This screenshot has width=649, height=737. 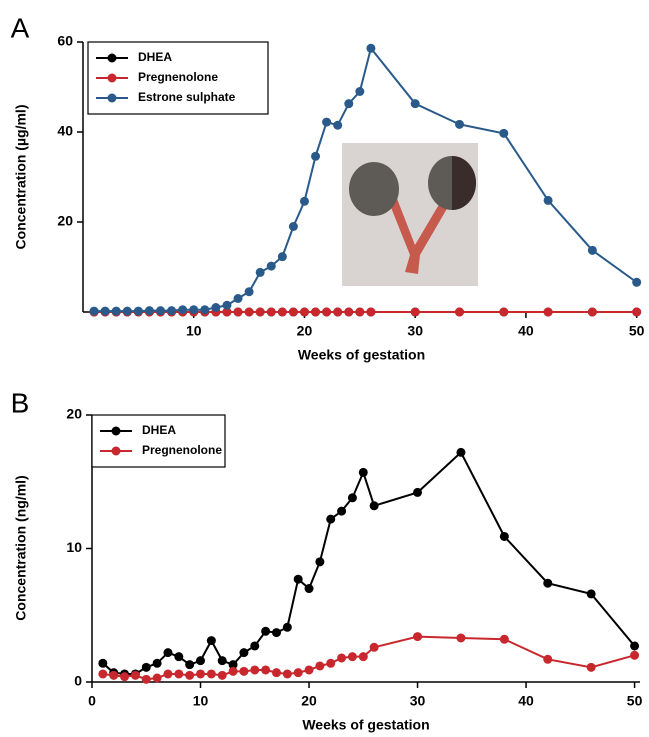 I want to click on y-axis-label: Concentration (µg/ml), so click(x=21, y=177).